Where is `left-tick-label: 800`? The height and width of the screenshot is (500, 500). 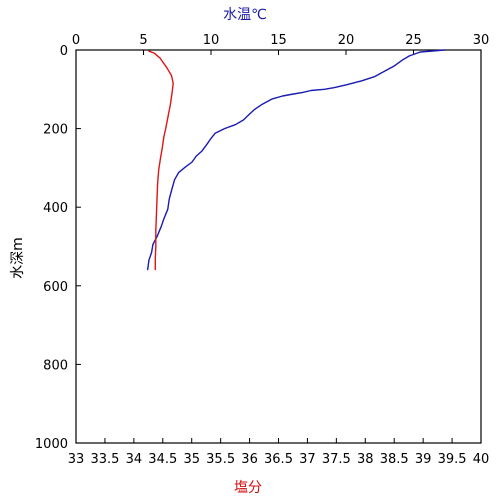
left-tick-label: 800 is located at coordinates (55, 365).